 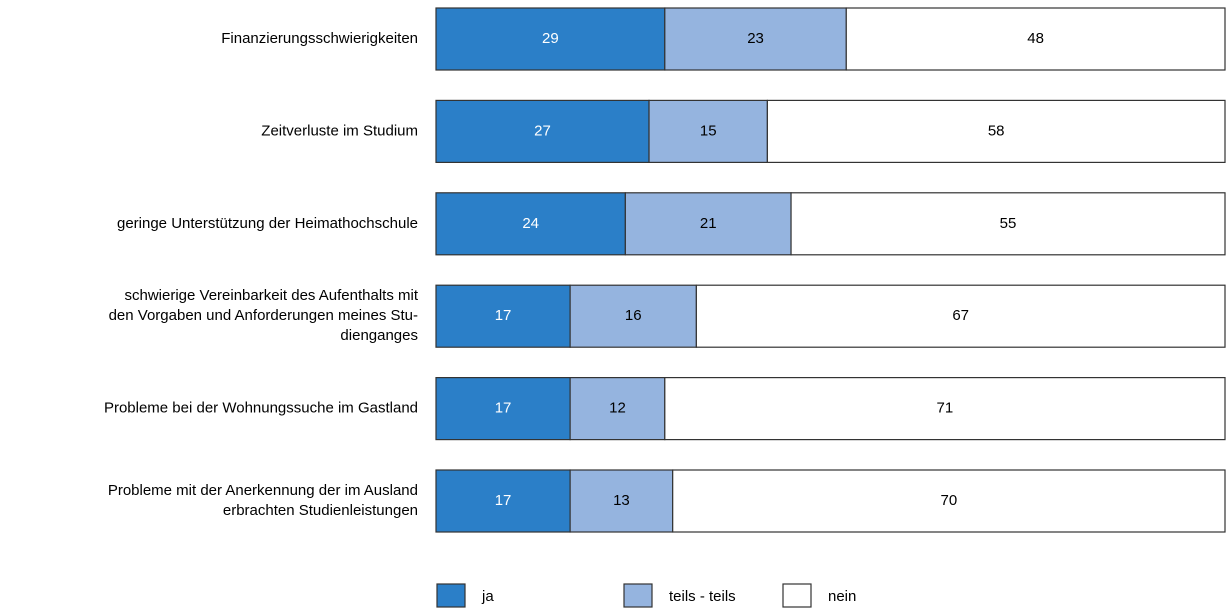 I want to click on value-label: 70, so click(x=949, y=500).